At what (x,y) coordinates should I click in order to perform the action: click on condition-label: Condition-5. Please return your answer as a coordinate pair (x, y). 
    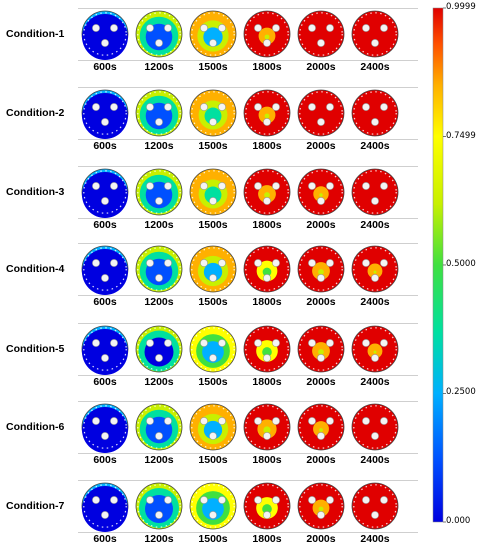
    Looking at the image, I should click on (35, 349).